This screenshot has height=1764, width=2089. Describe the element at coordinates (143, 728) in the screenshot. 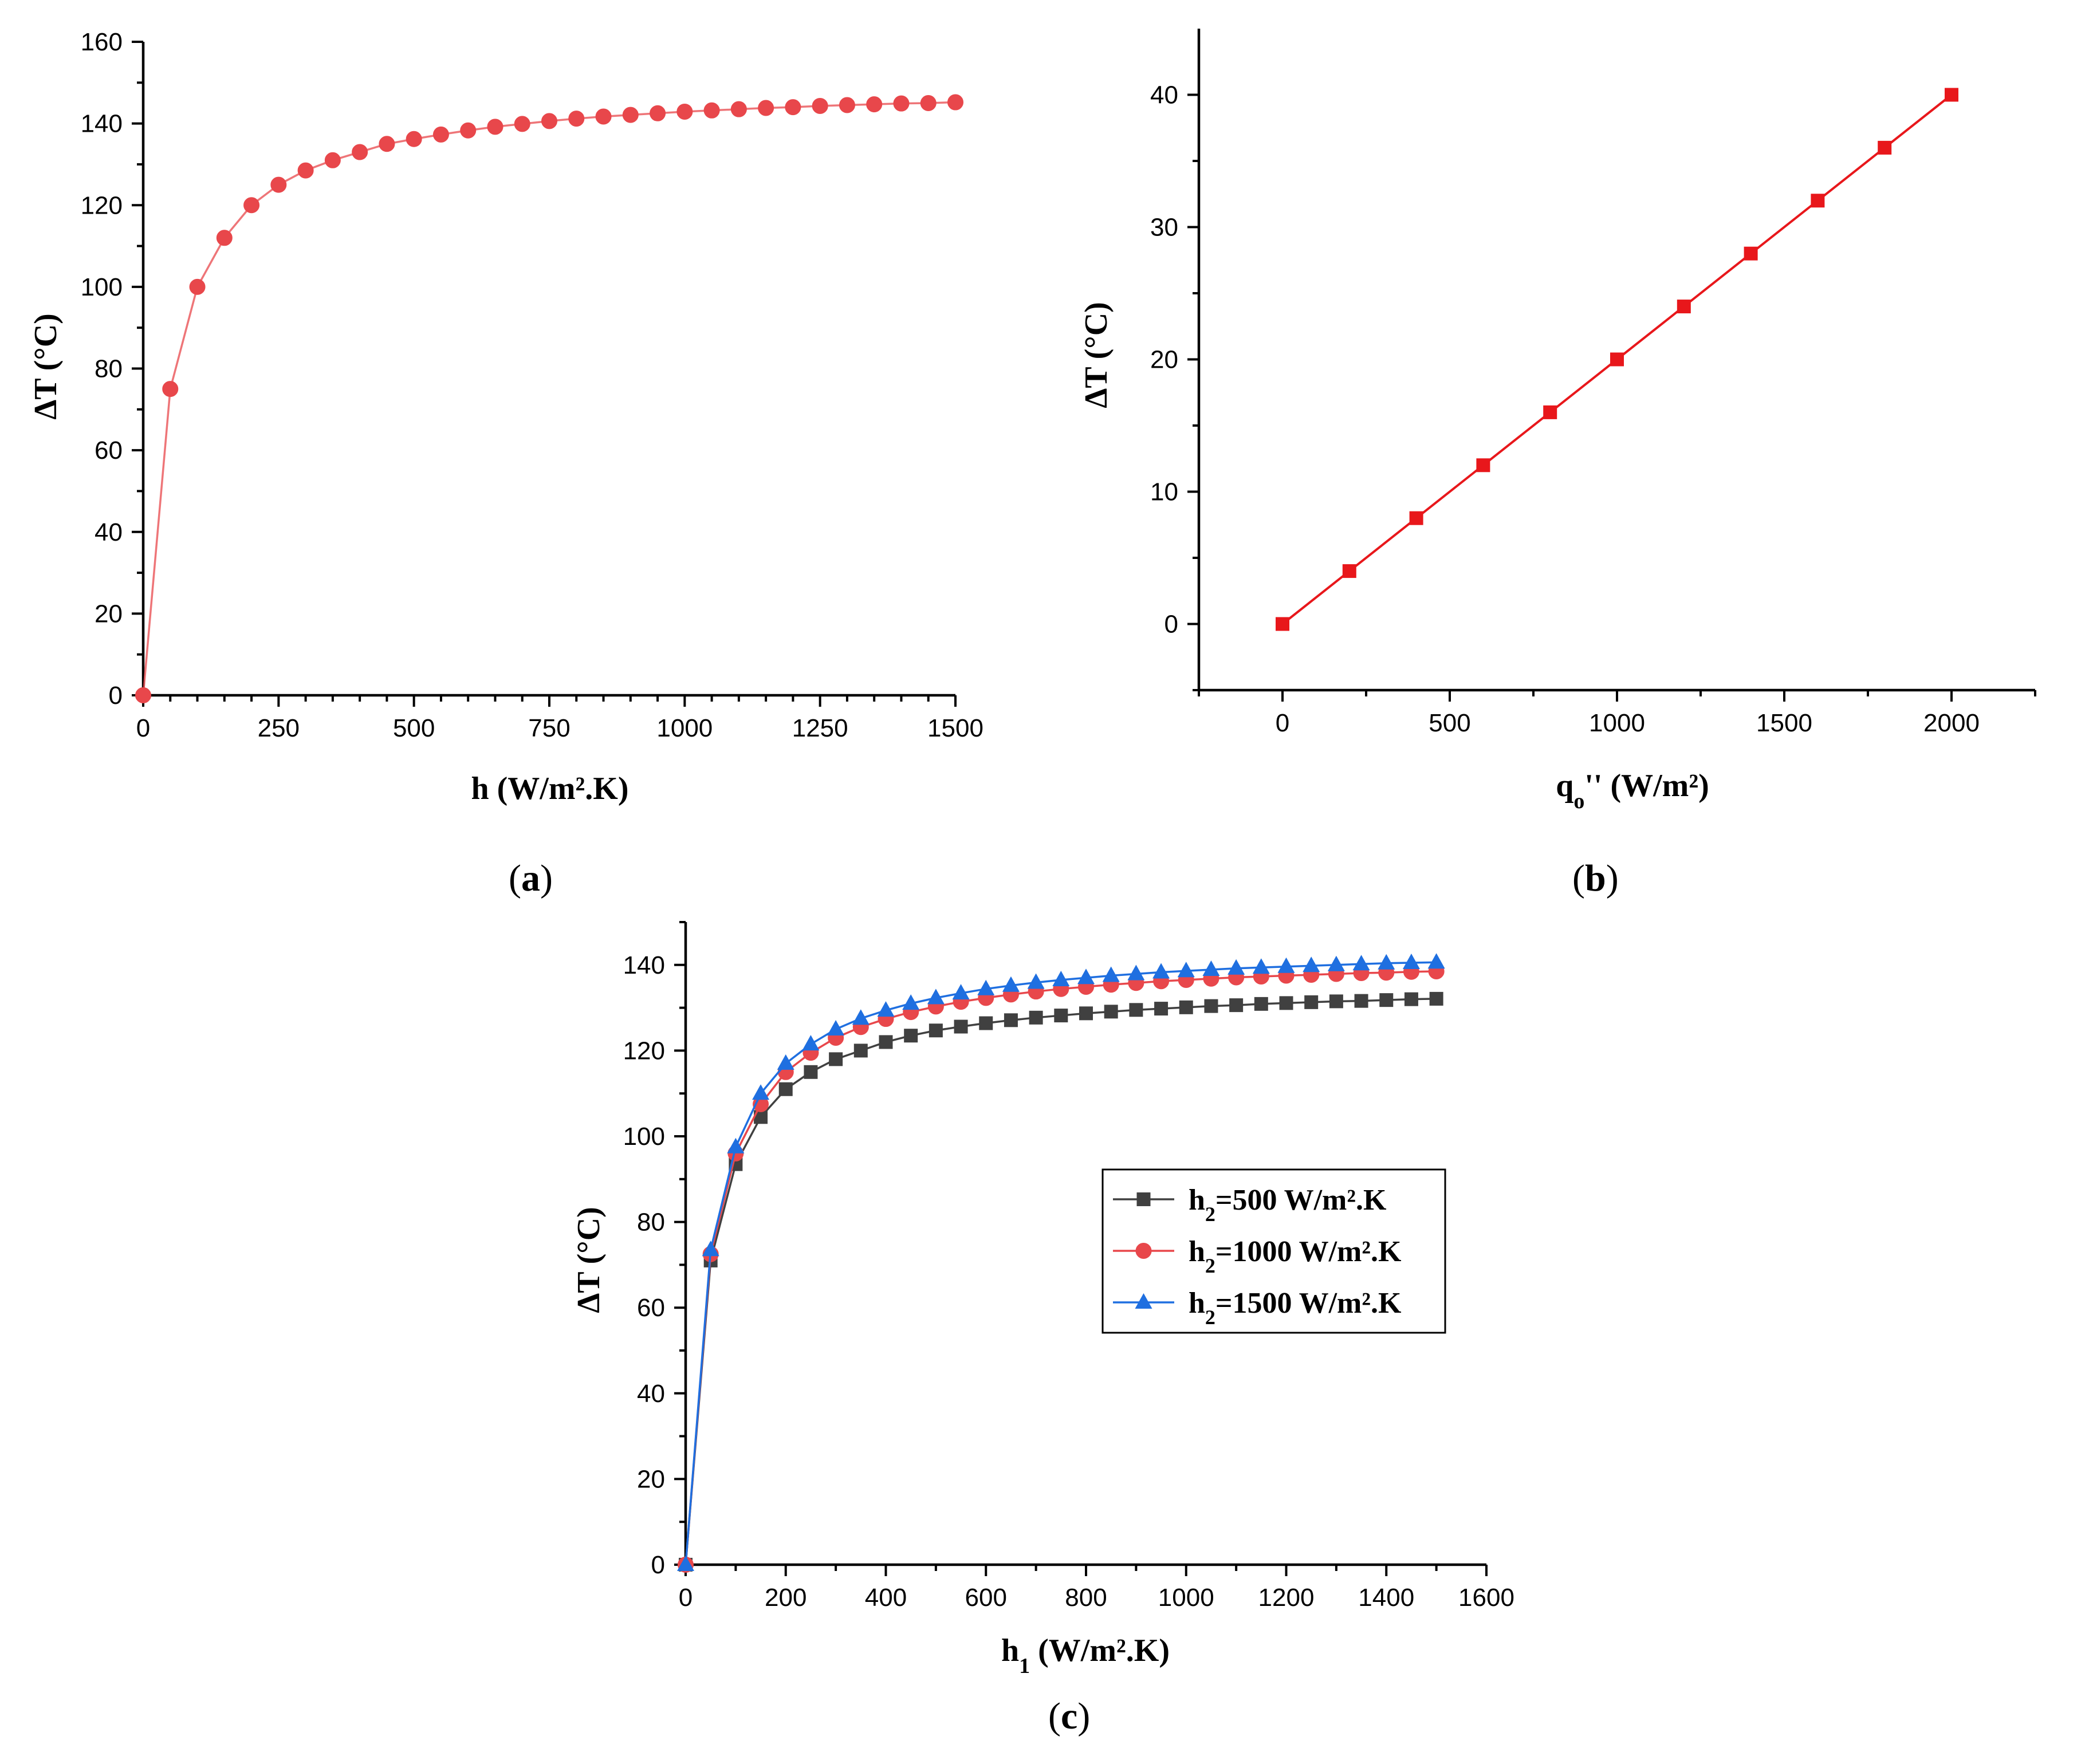

I see `x-tick-label: 0` at that location.